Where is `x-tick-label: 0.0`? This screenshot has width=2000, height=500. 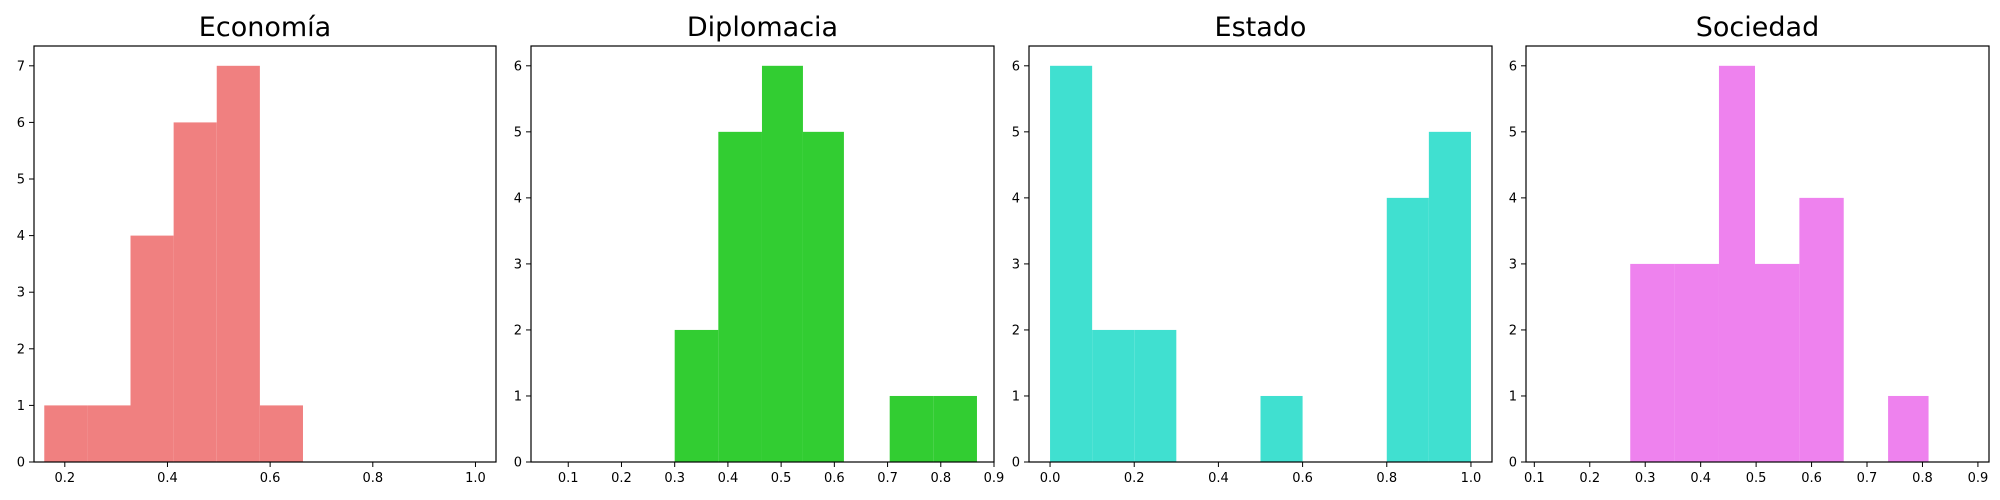
x-tick-label: 0.0 is located at coordinates (1050, 478).